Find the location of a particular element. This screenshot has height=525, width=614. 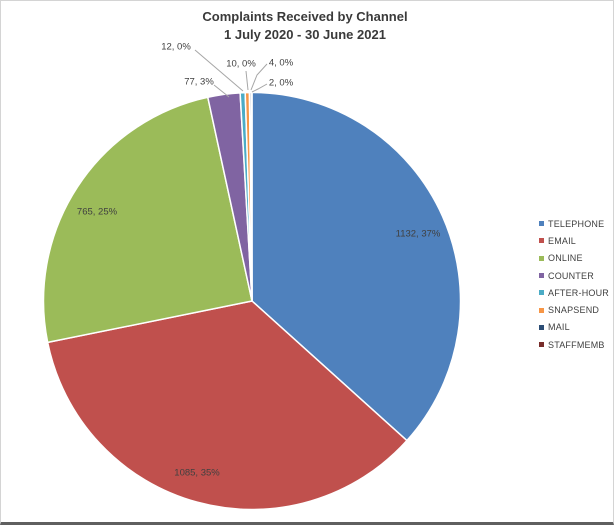

legend-item-snapsend: SNAPSEND is located at coordinates (574, 309).